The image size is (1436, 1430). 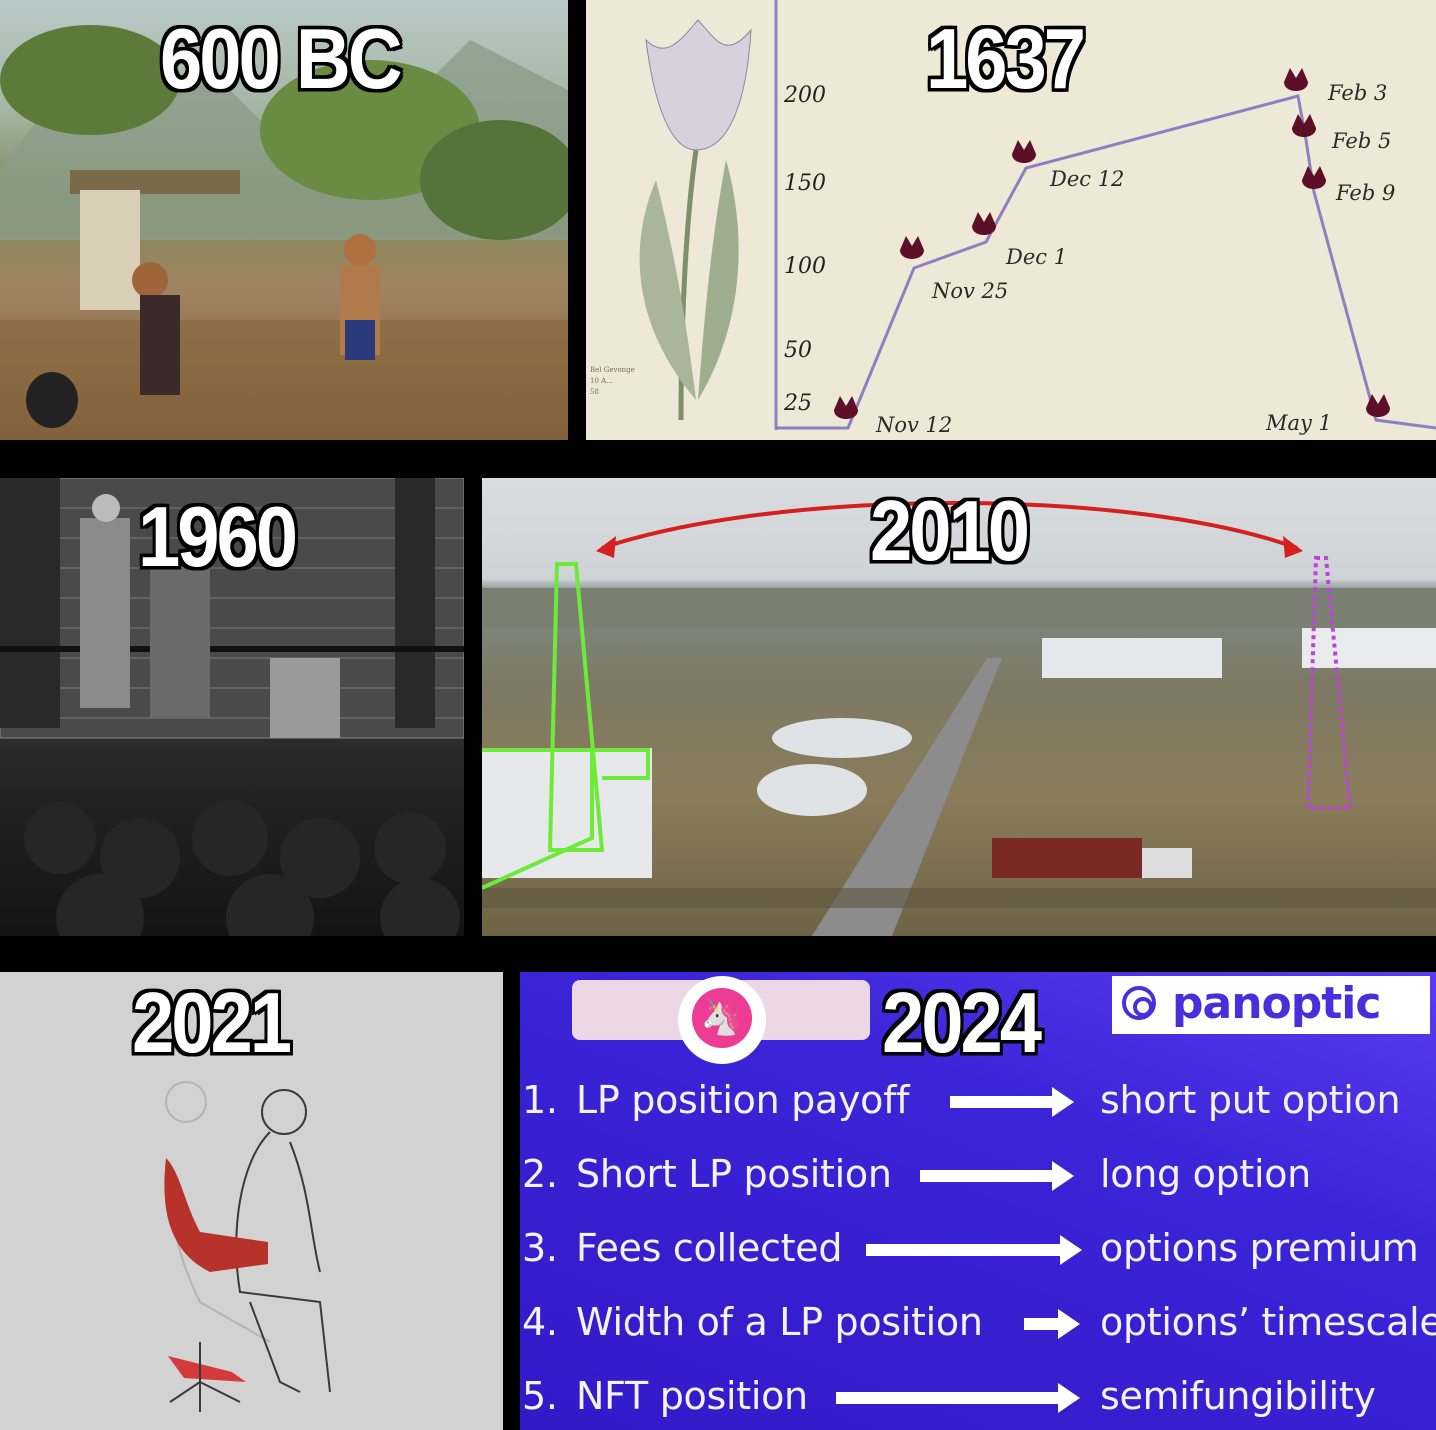 I want to click on label-dec-12: Dec 12, so click(x=1086, y=179).